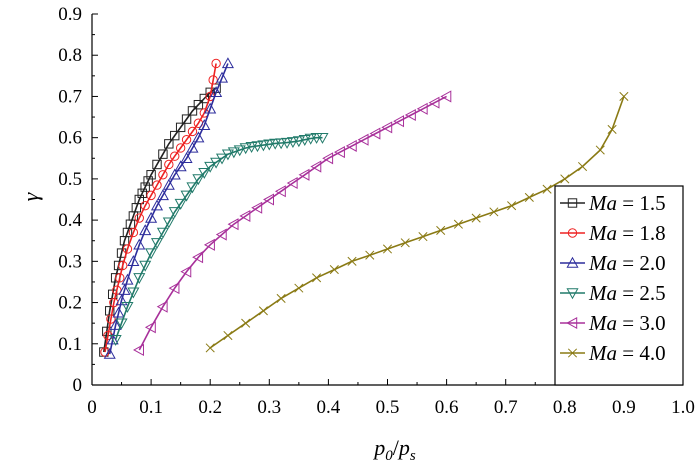  I want to click on x-tick-label: 0.5, so click(388, 407).